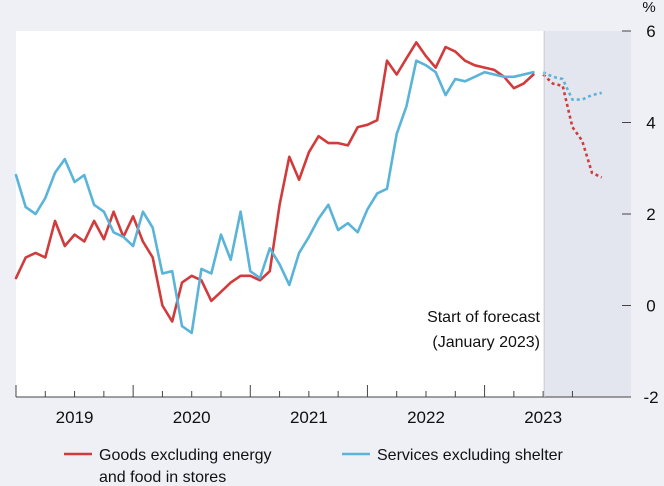 The width and height of the screenshot is (664, 486). I want to click on x-axis: 2019 2020 2021 2022 2023, so click(323, 406).